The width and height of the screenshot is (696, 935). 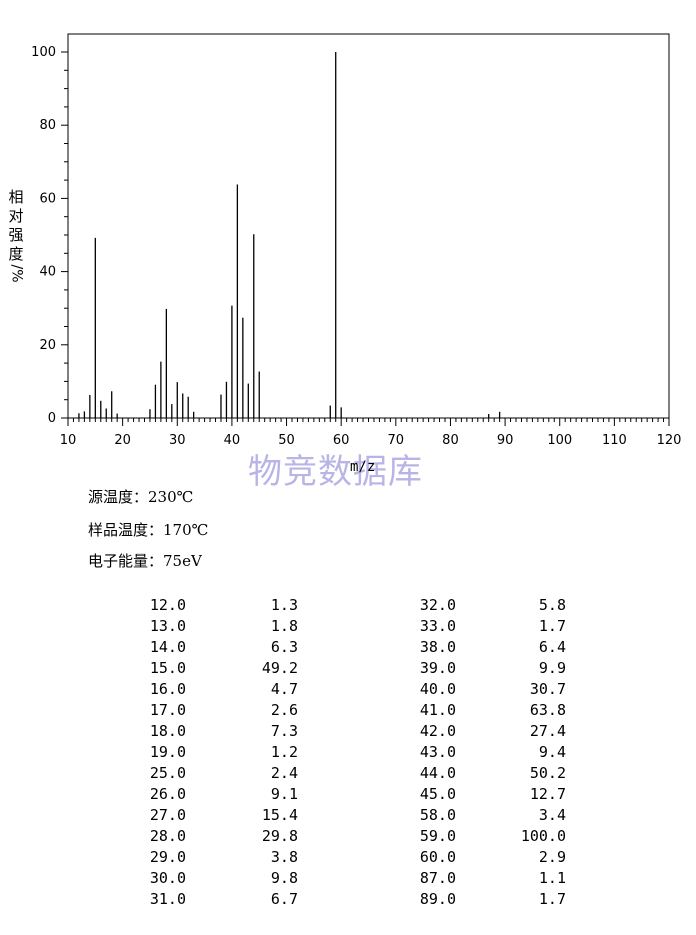 I want to click on peak-intensity: 9.1, so click(x=284, y=794).